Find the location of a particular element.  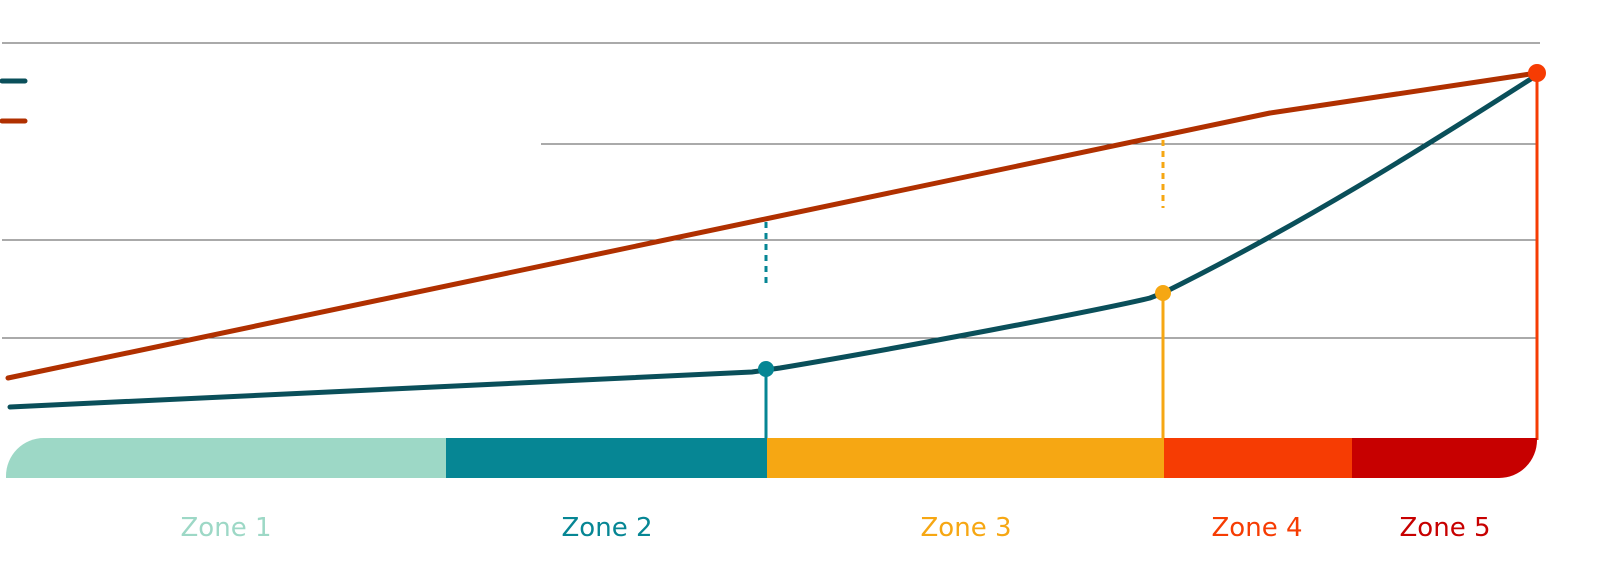

zone-label: Zone 2 is located at coordinates (607, 528).